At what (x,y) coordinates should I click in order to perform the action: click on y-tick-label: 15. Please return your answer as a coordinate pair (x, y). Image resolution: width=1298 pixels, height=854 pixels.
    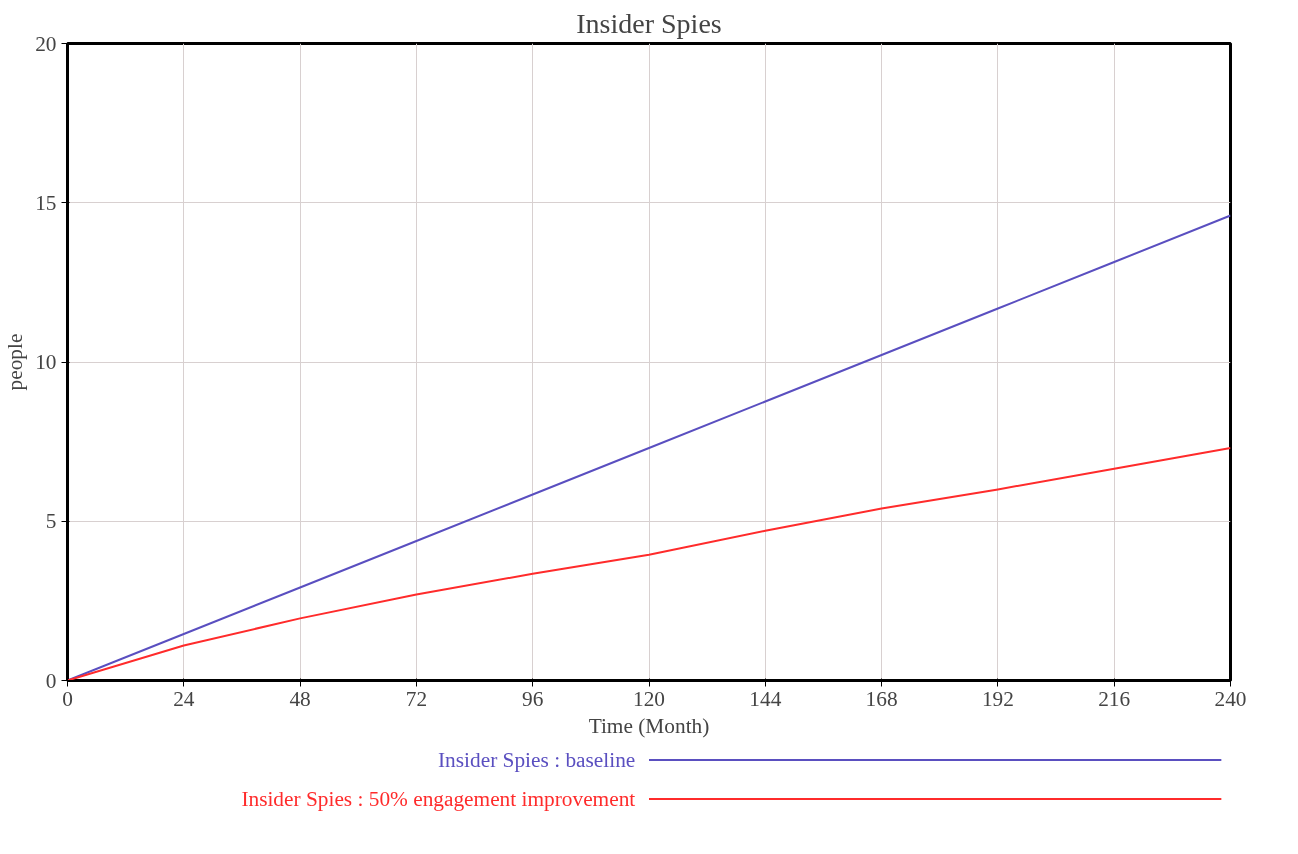
    Looking at the image, I should click on (46, 202).